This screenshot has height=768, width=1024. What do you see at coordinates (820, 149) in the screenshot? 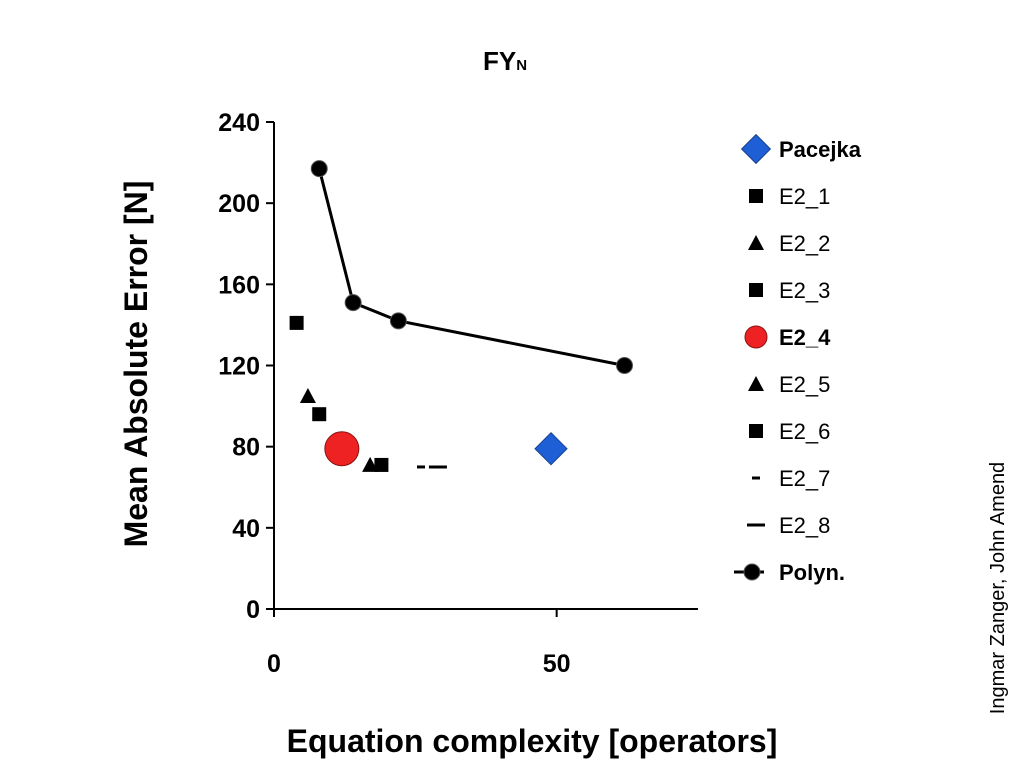
I see `legend-label: Pacejka` at bounding box center [820, 149].